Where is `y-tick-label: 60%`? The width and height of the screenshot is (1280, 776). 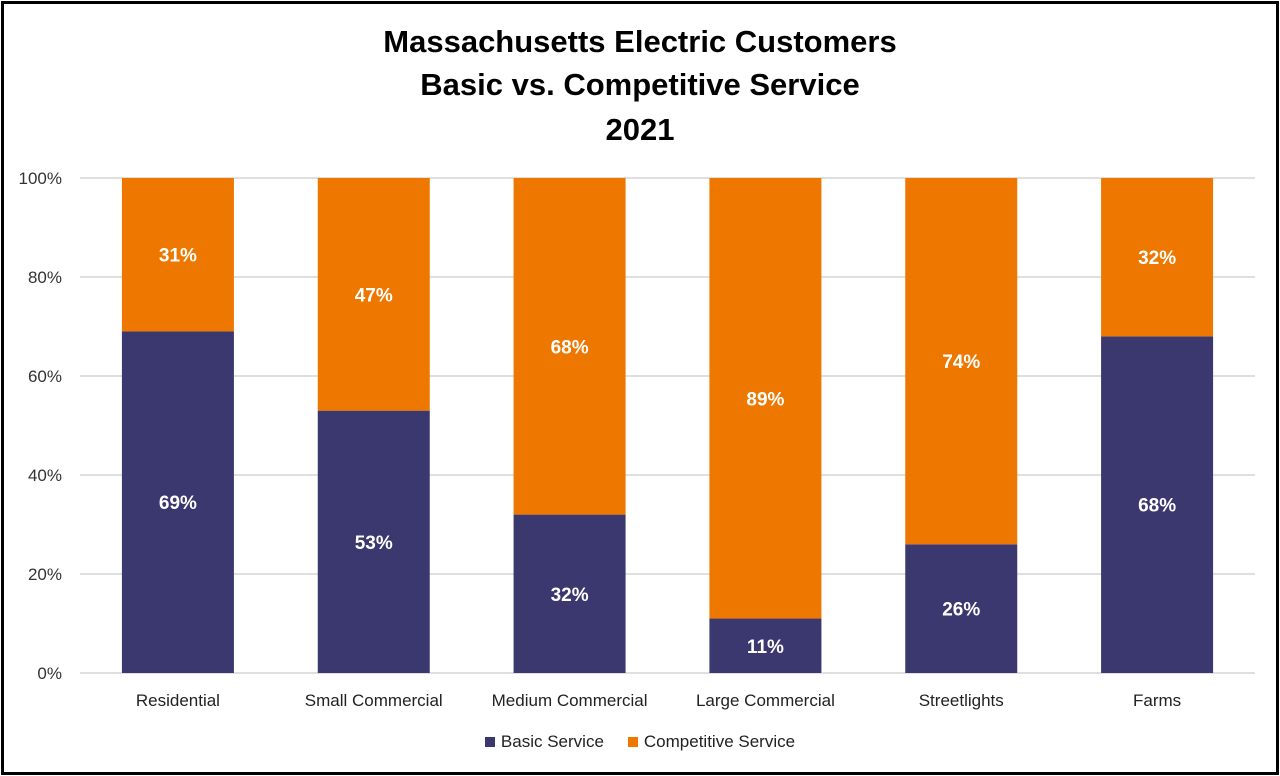
y-tick-label: 60% is located at coordinates (45, 376).